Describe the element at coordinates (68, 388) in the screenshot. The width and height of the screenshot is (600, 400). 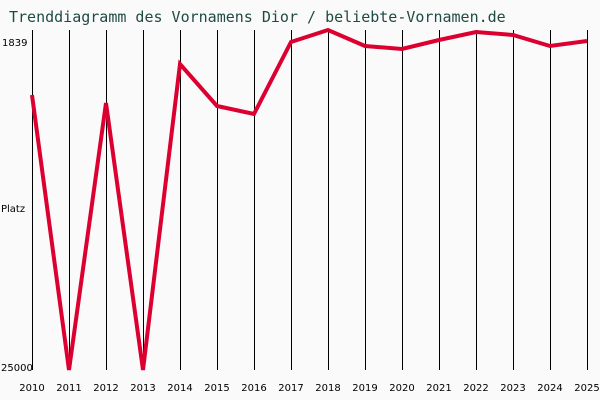
I see `x-tick-label: 2011` at that location.